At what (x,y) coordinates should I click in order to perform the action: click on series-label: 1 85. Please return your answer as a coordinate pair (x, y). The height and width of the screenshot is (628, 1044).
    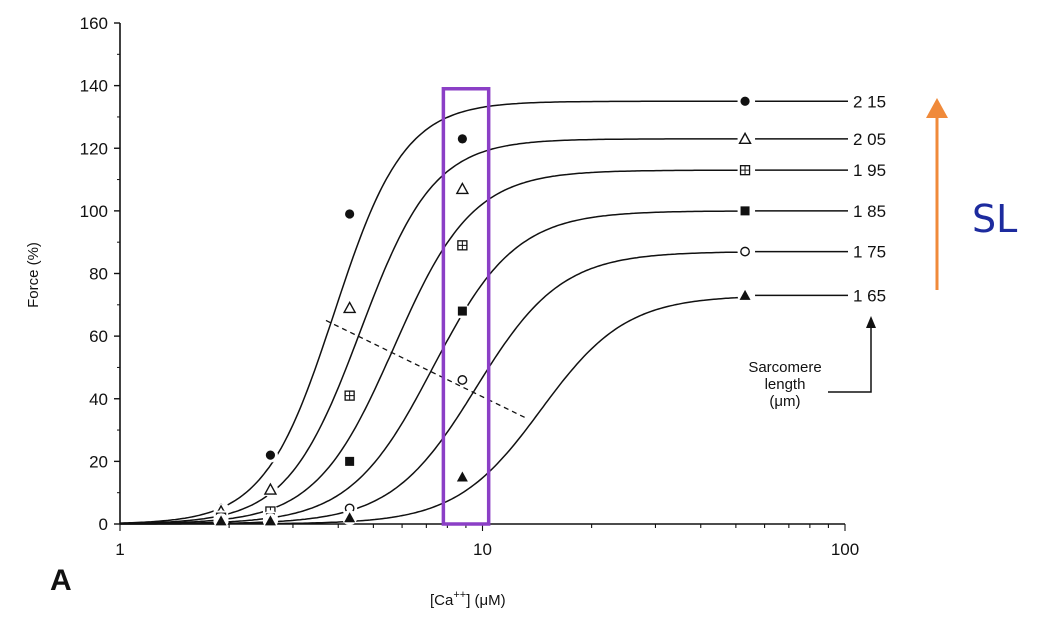
    Looking at the image, I should click on (869, 211).